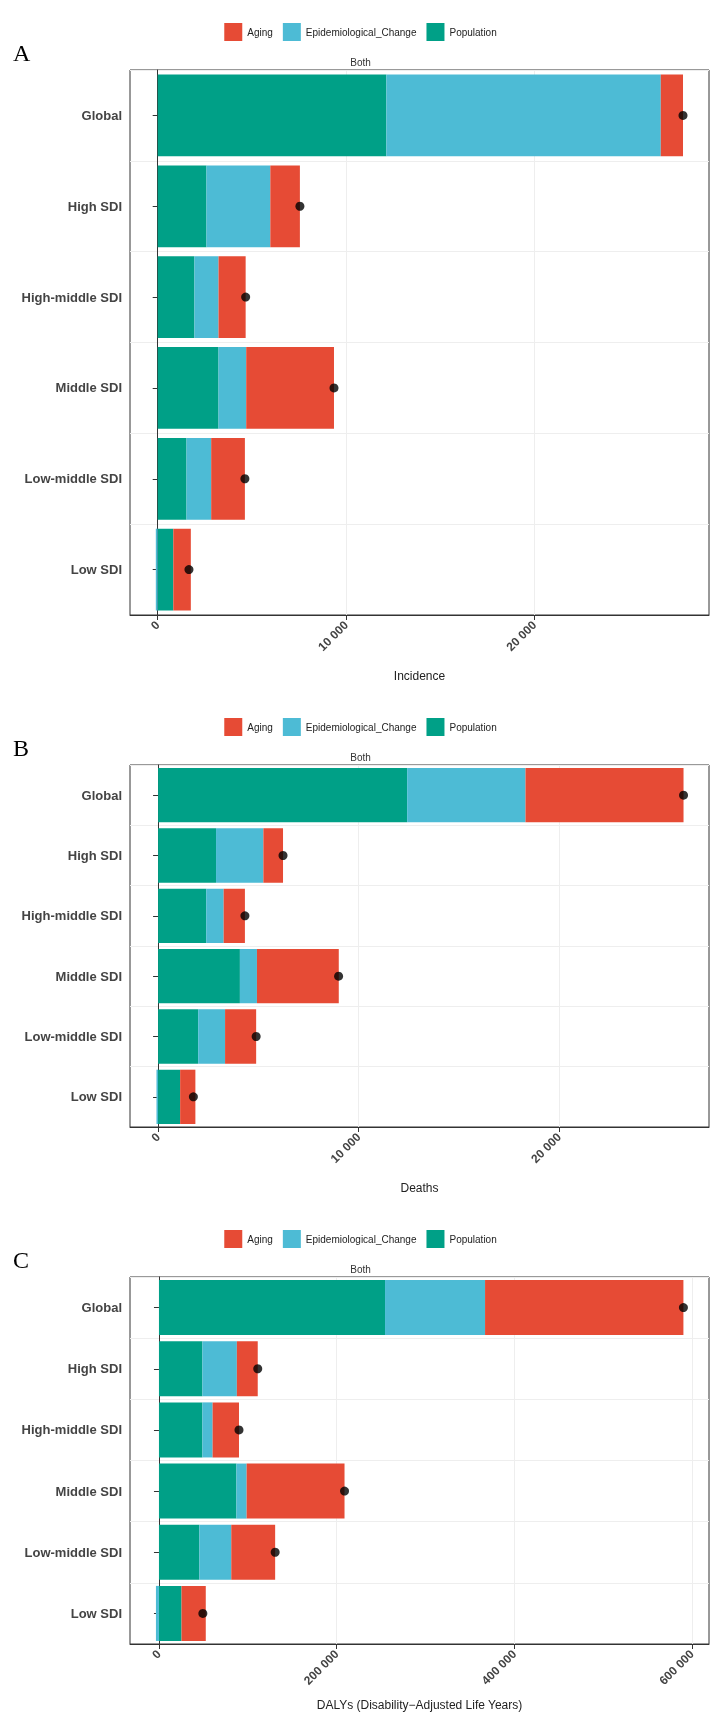 This screenshot has width=721, height=1724. I want to click on x-axis-title: DALYs (Disability−Adjusted Life Years), so click(419, 1705).